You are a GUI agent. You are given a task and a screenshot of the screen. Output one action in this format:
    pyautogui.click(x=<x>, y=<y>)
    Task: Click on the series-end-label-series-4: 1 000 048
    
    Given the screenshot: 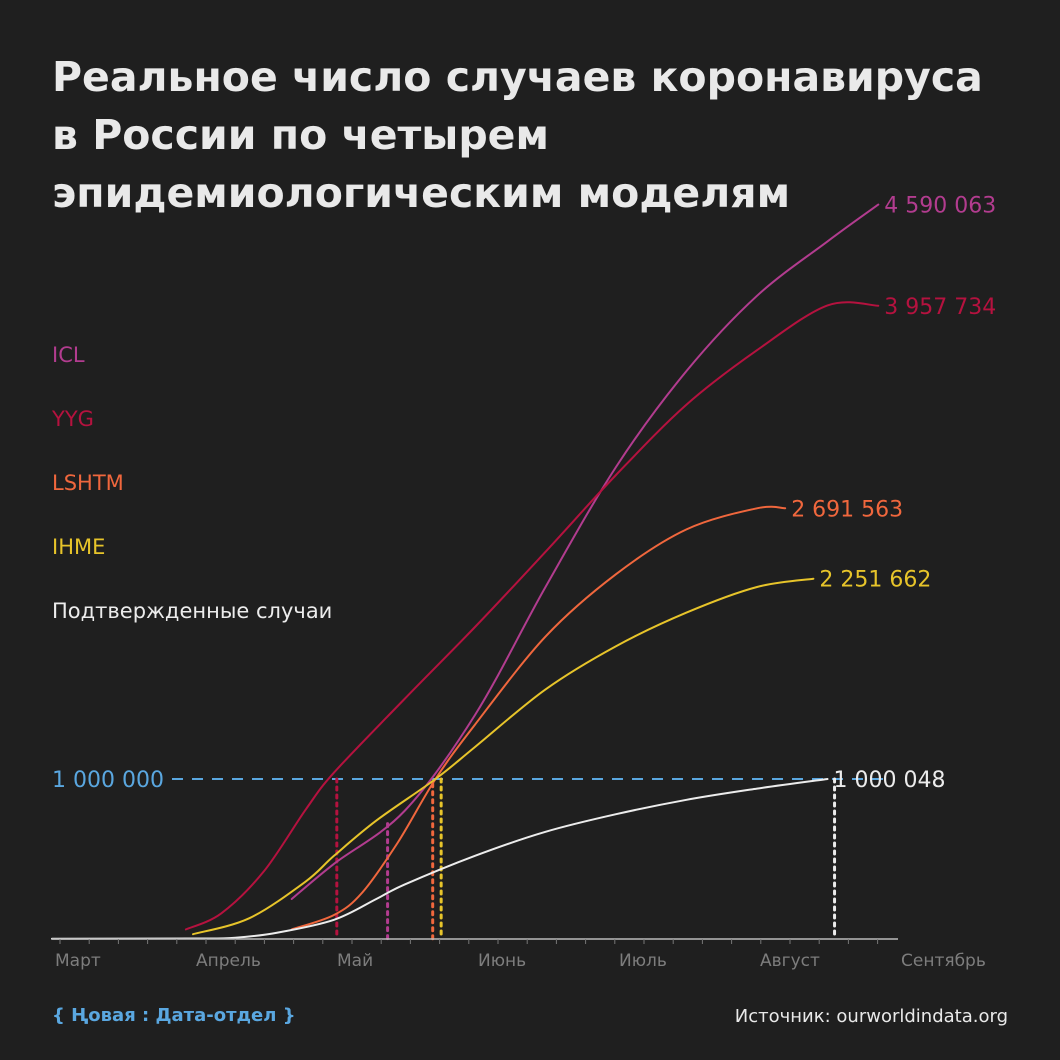 What is the action you would take?
    pyautogui.click(x=890, y=780)
    